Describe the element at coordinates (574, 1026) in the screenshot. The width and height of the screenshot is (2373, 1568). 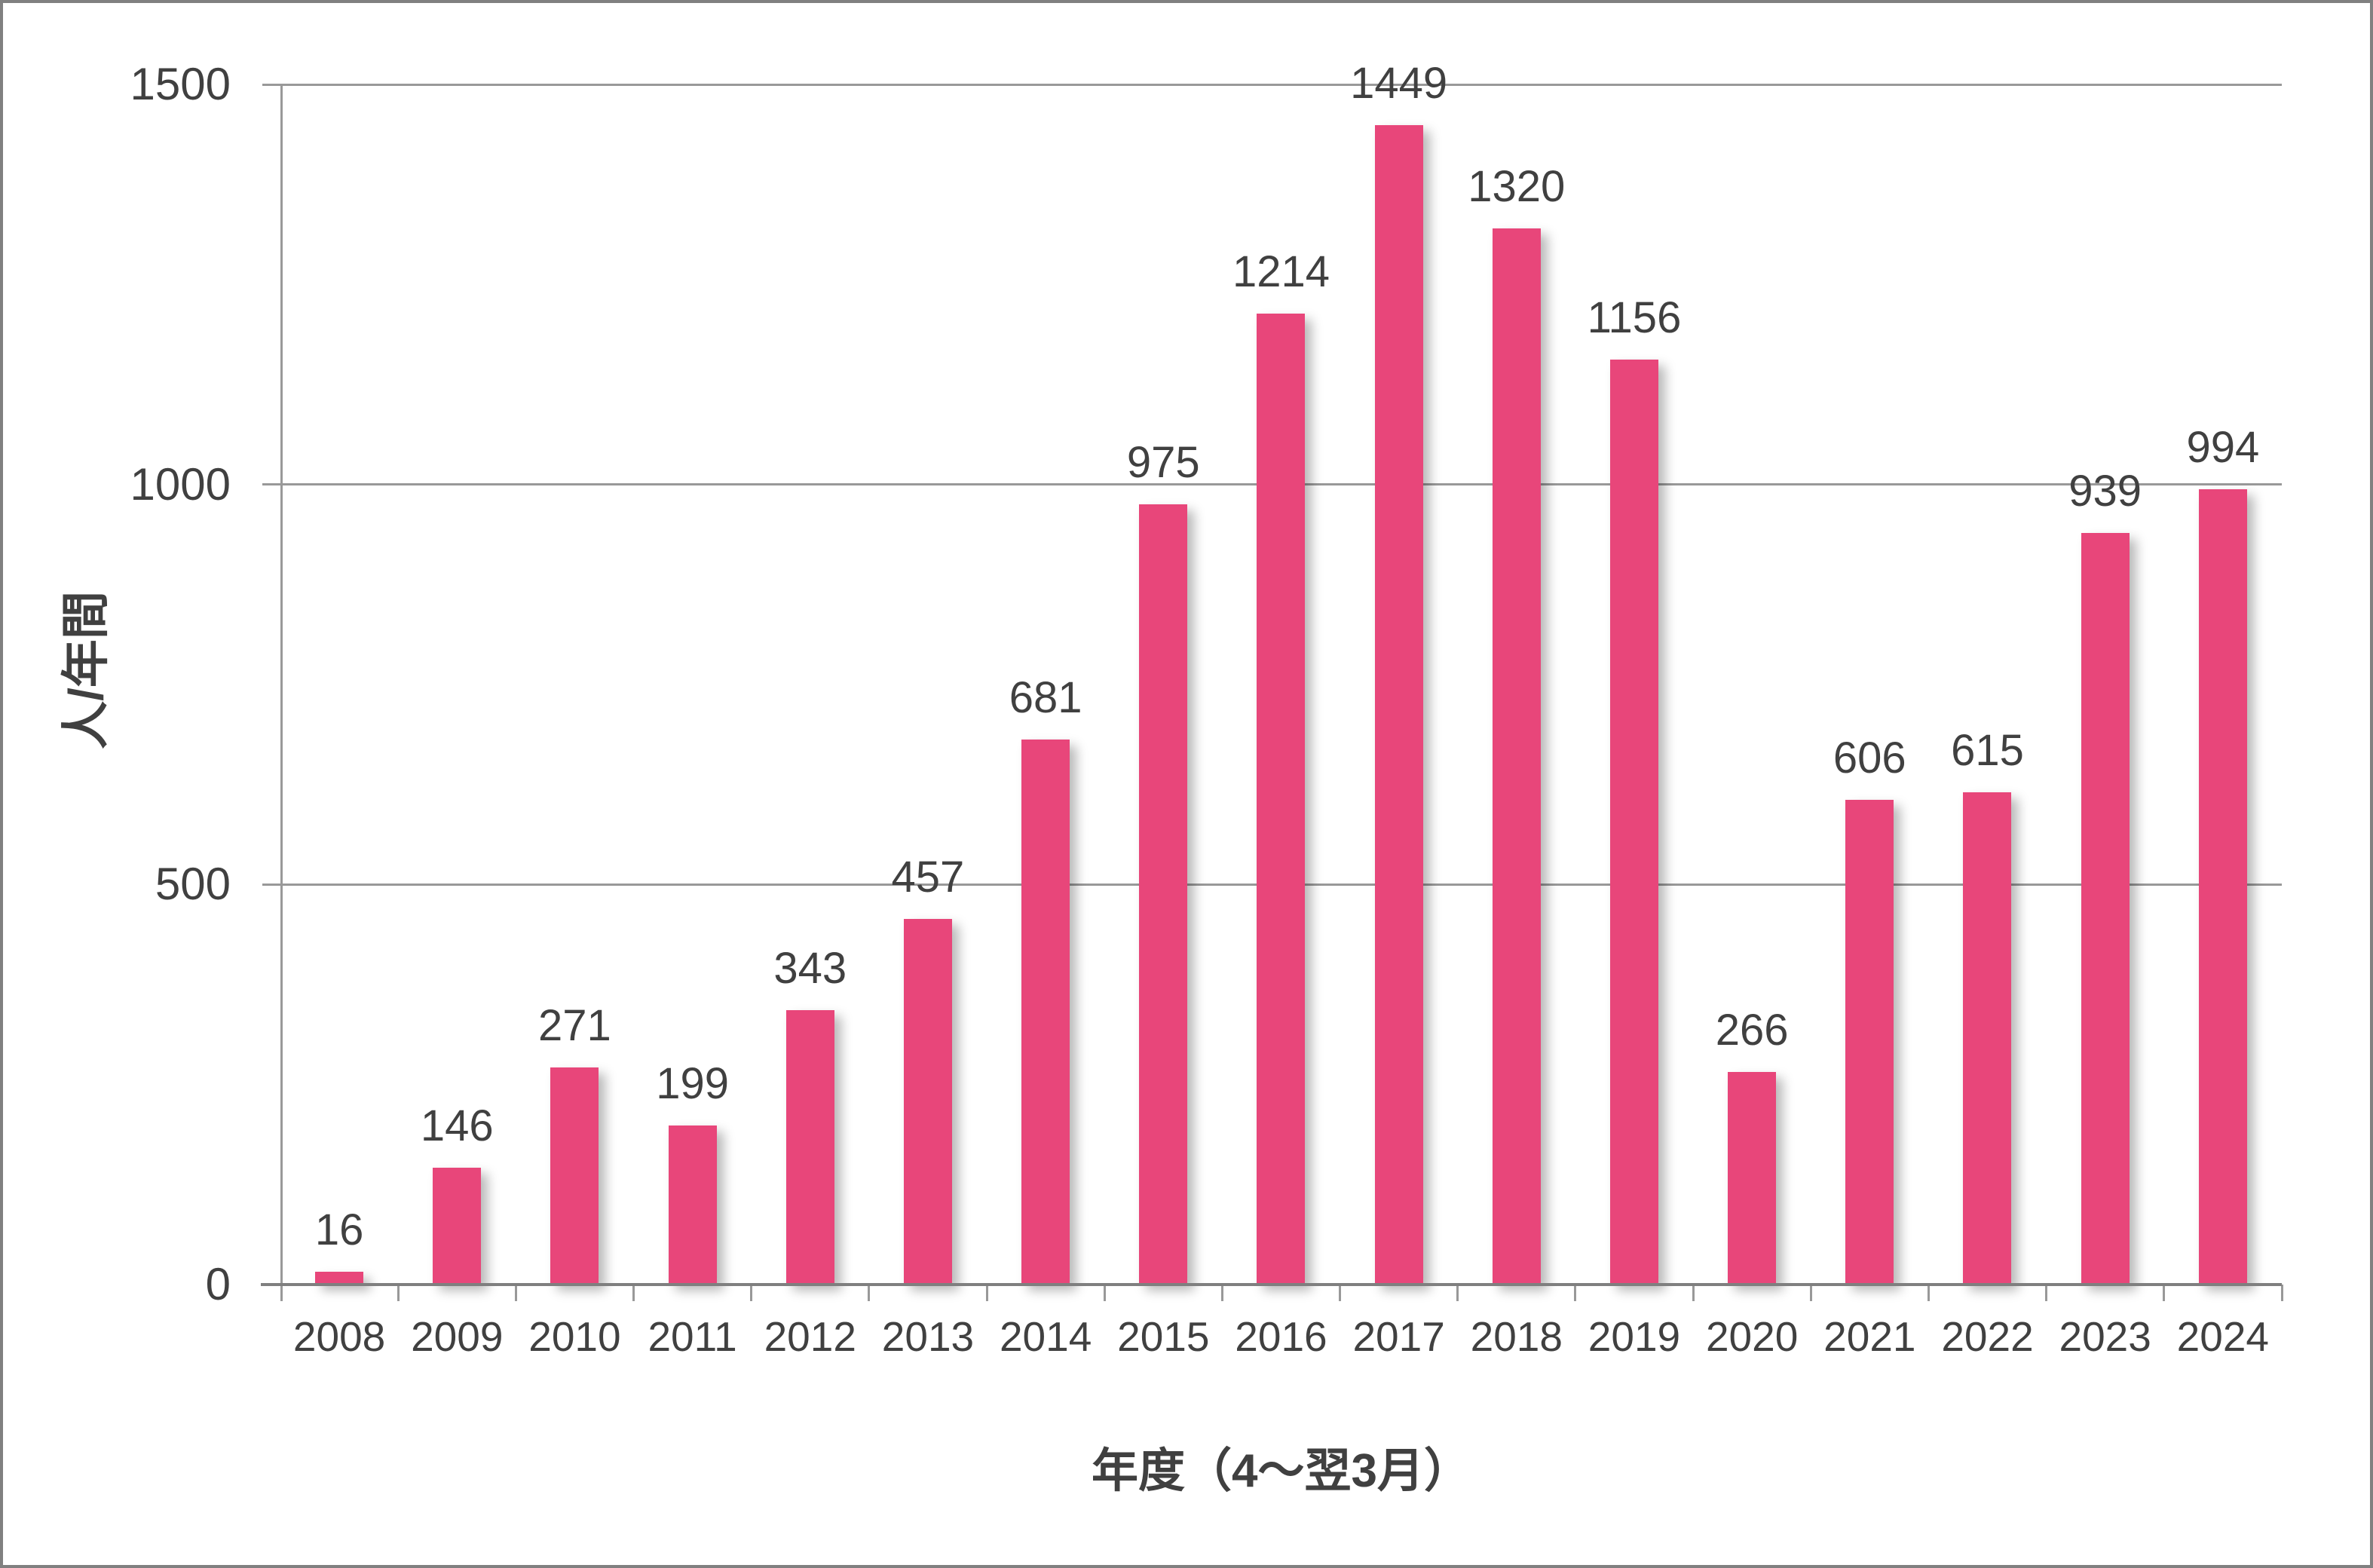
I see `bar-value-label: 271` at that location.